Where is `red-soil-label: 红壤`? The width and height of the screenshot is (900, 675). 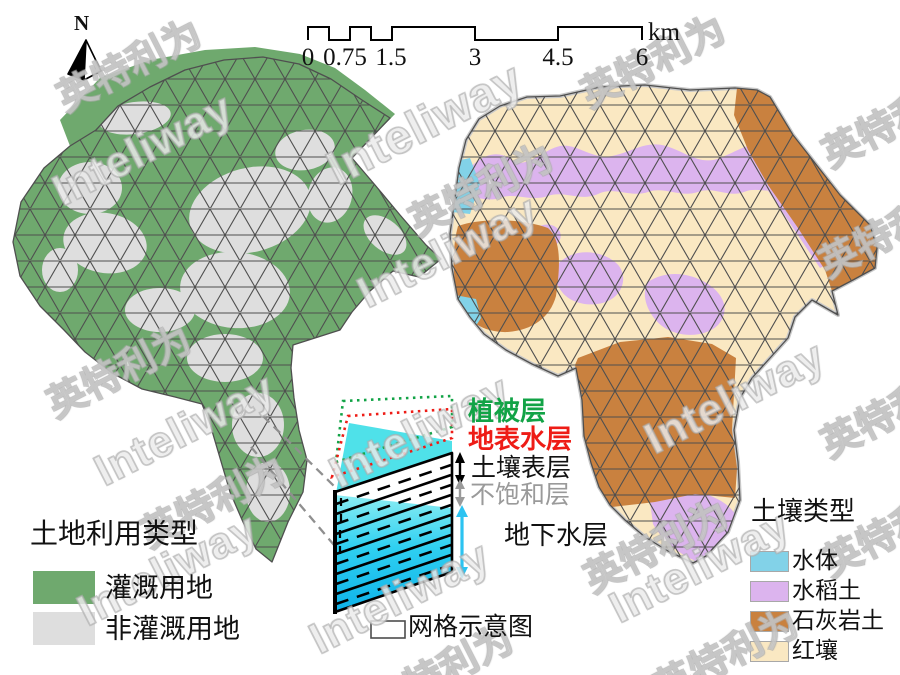 red-soil-label: 红壤 is located at coordinates (815, 650).